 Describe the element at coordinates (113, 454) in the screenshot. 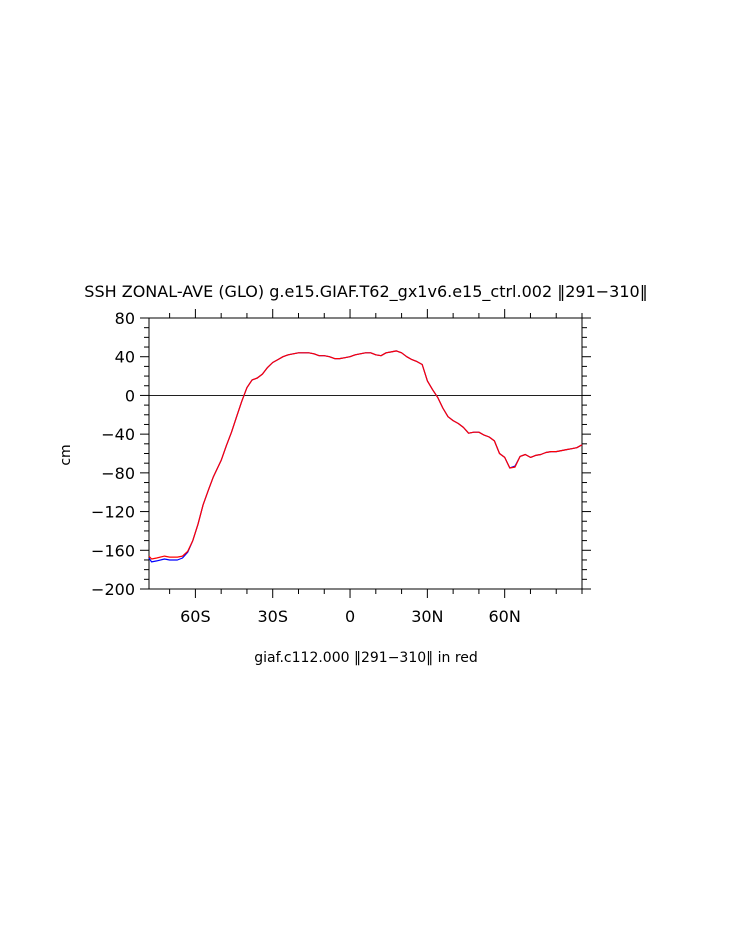

I see `y-tick-labels: 80 40 0 −40 −80 −120 −160 −200` at that location.